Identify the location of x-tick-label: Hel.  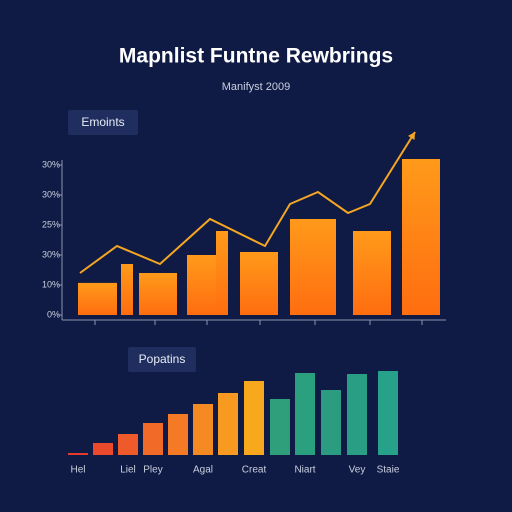
(77, 470).